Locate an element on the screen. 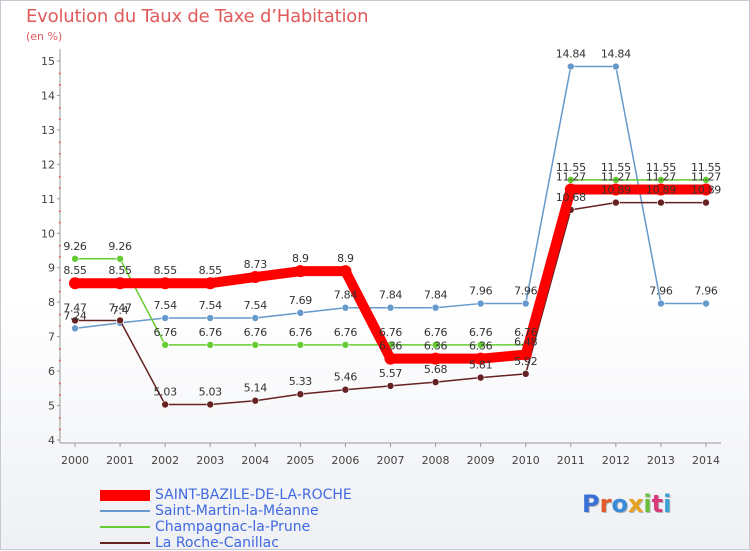  legend-label: Champagnac-la-Prune is located at coordinates (233, 527).